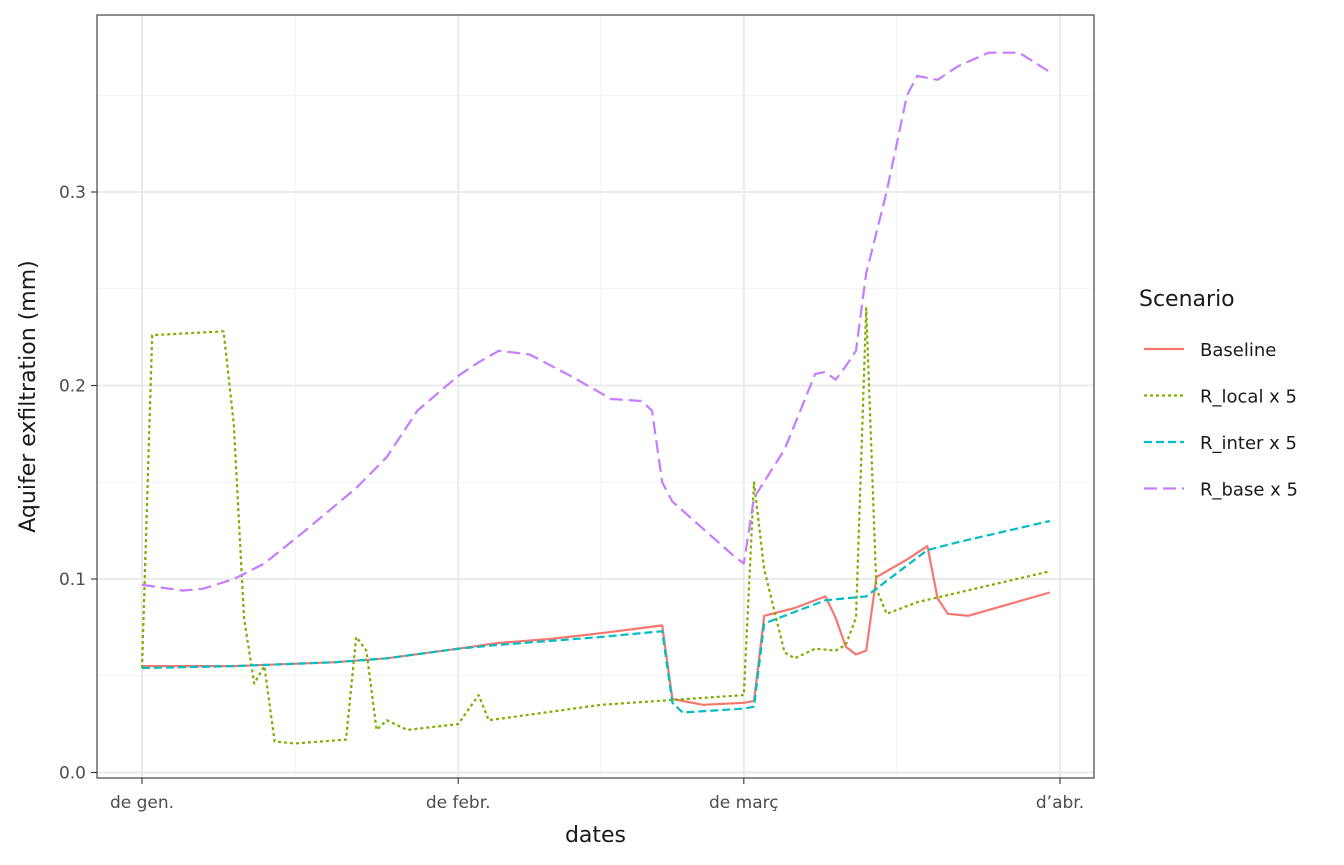 The width and height of the screenshot is (1344, 865). What do you see at coordinates (72, 193) in the screenshot?
I see `y-tick-label: 0.3` at bounding box center [72, 193].